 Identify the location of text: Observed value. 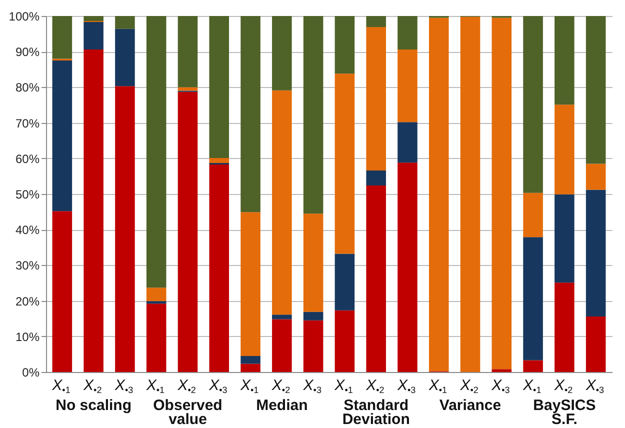
(187, 412).